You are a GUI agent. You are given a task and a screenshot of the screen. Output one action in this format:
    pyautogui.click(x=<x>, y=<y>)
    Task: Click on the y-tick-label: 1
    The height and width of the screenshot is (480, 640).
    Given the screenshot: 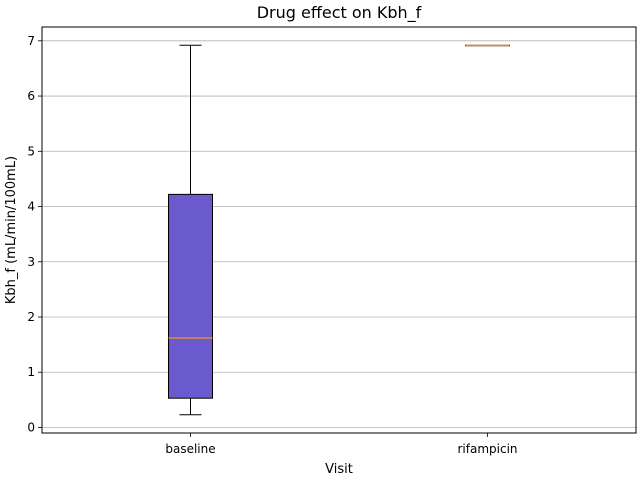 What is the action you would take?
    pyautogui.click(x=31, y=372)
    